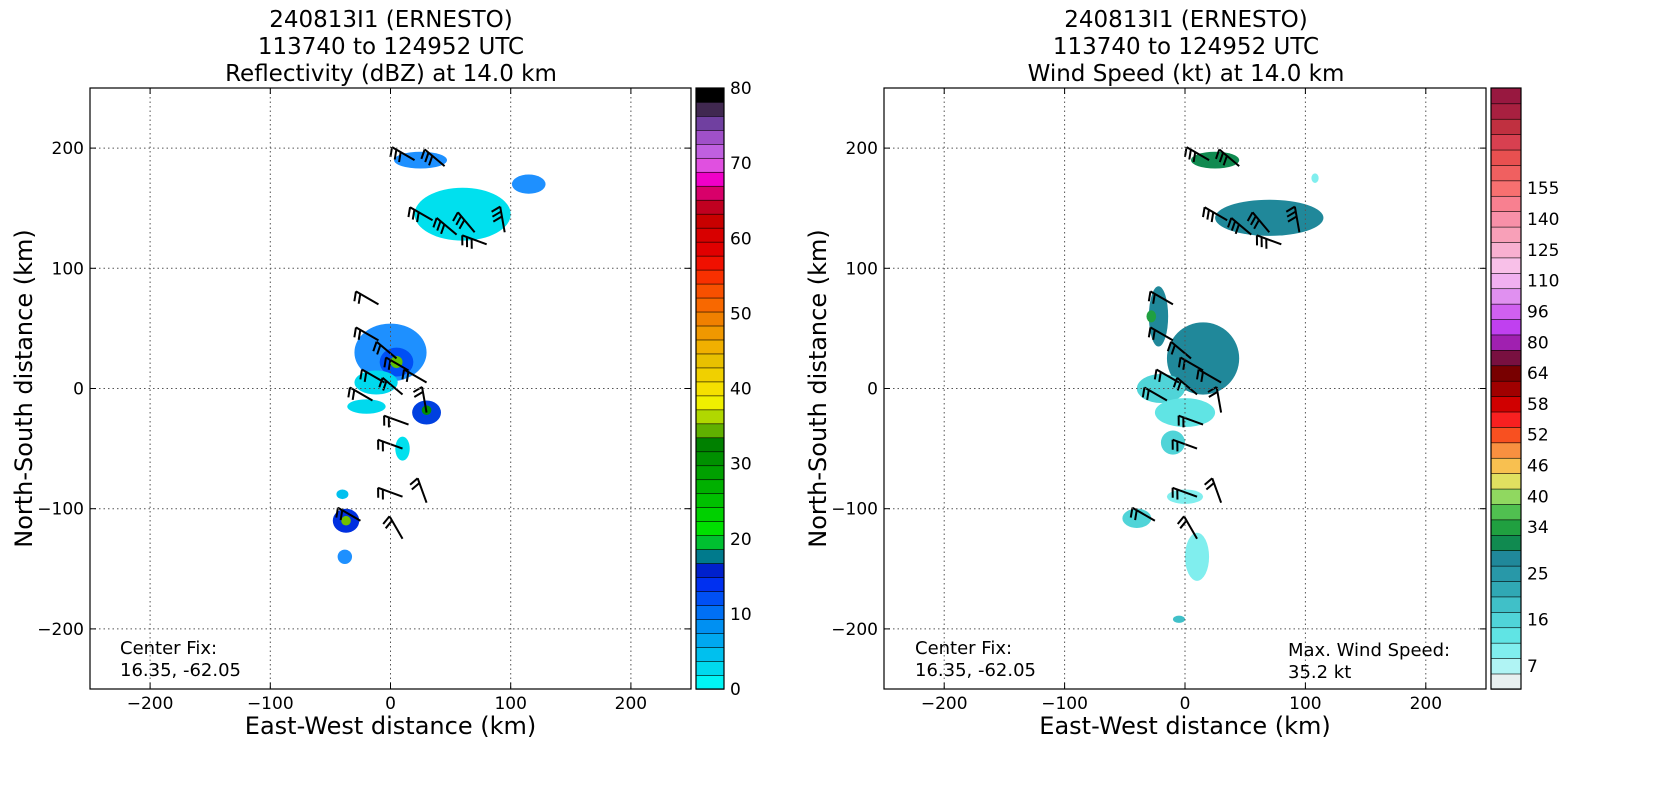  What do you see at coordinates (741, 239) in the screenshot?
I see `colorbar-tick-label: 60` at bounding box center [741, 239].